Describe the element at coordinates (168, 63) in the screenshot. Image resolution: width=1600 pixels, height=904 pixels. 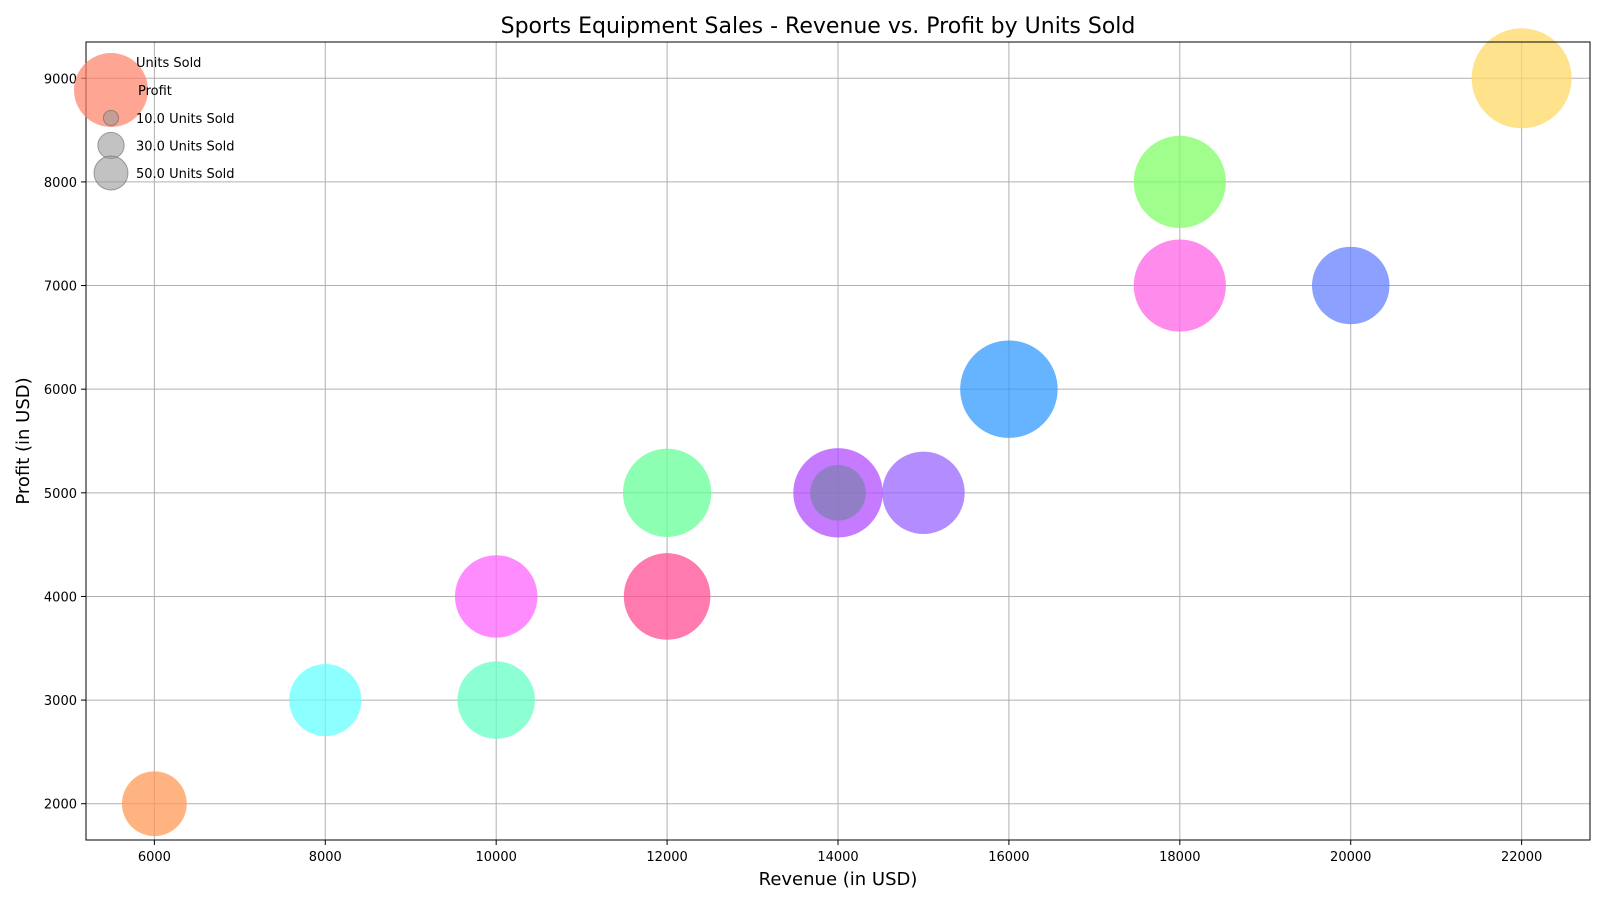
I see `legend-title: Units Sold` at that location.